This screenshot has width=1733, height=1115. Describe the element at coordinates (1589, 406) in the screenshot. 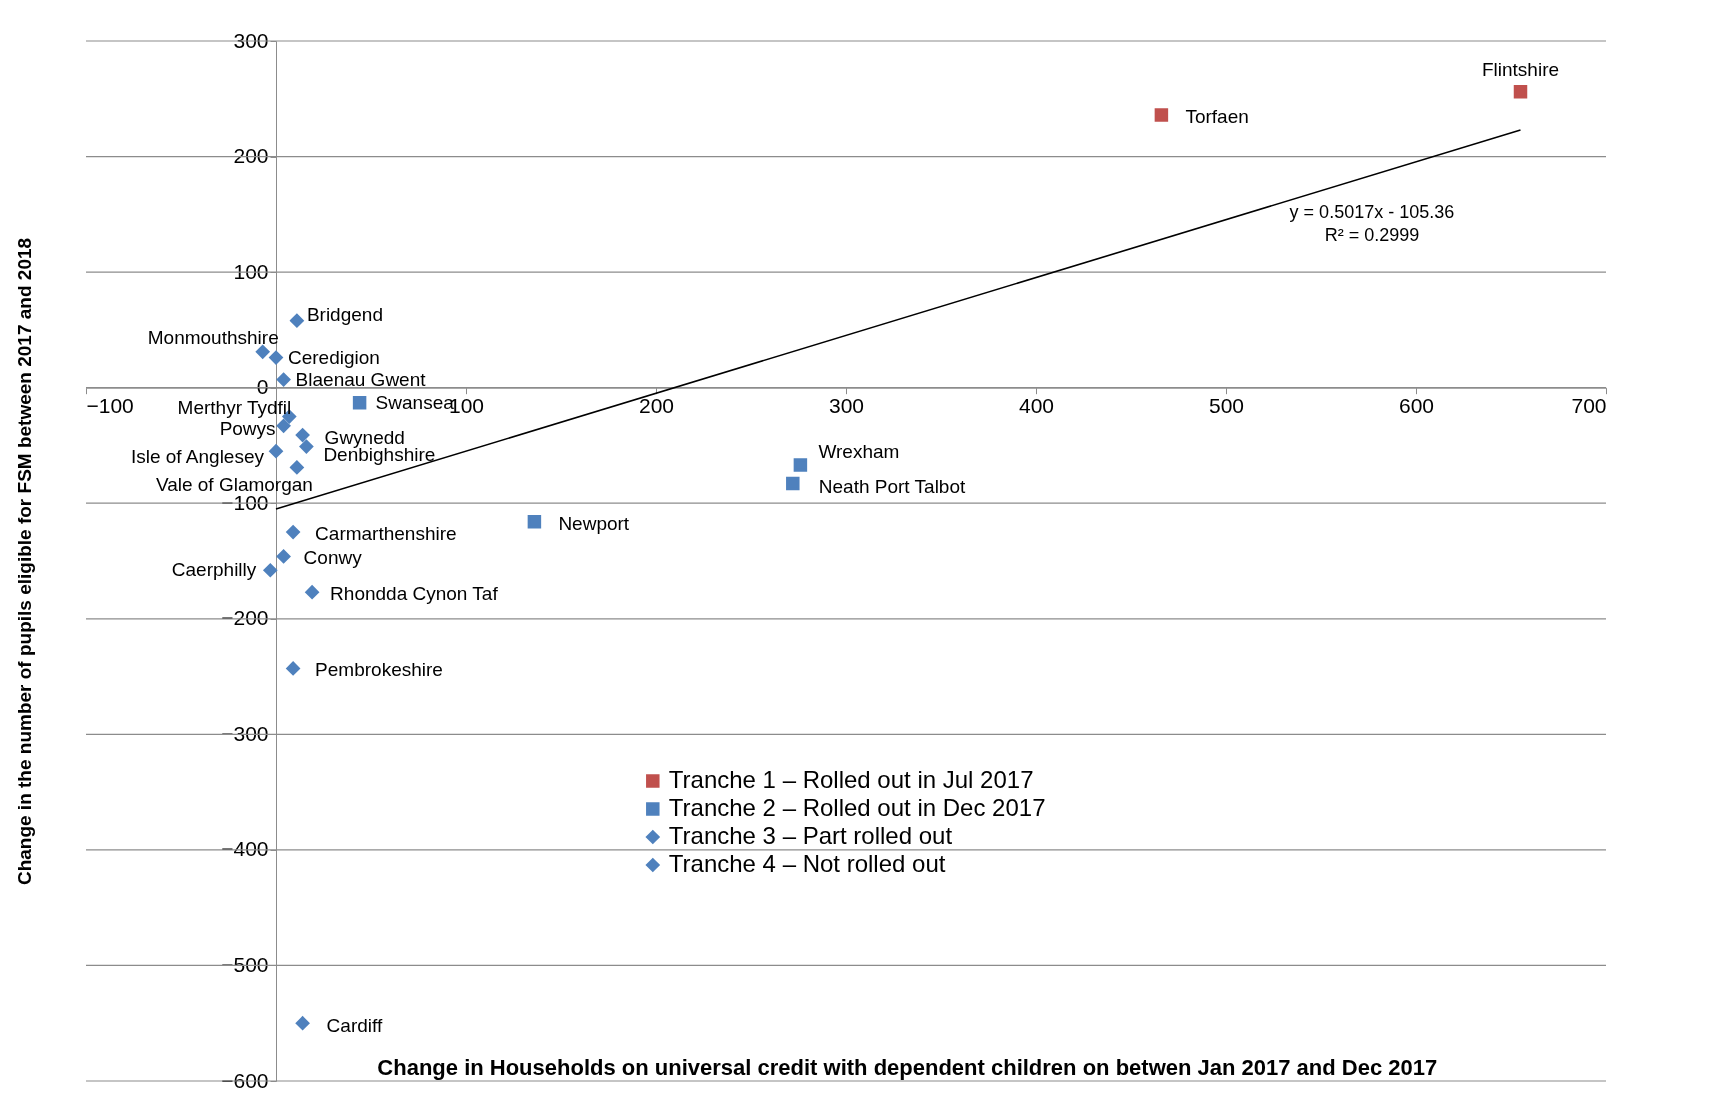

I see `x-tick-label: 700` at that location.